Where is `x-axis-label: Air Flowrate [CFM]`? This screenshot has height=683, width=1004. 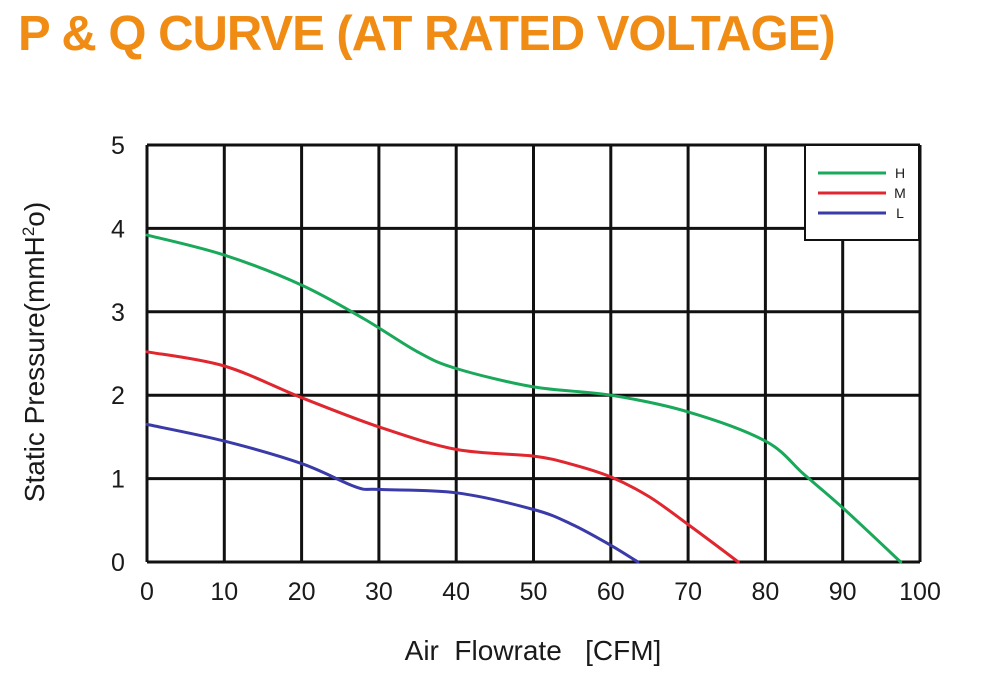
x-axis-label: Air Flowrate [CFM] is located at coordinates (533, 650).